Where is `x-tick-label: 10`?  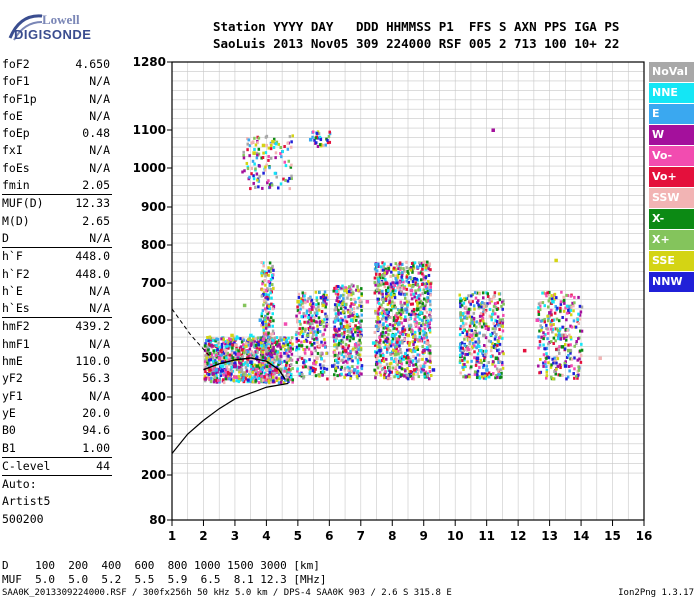
x-tick-label: 10 is located at coordinates (455, 536).